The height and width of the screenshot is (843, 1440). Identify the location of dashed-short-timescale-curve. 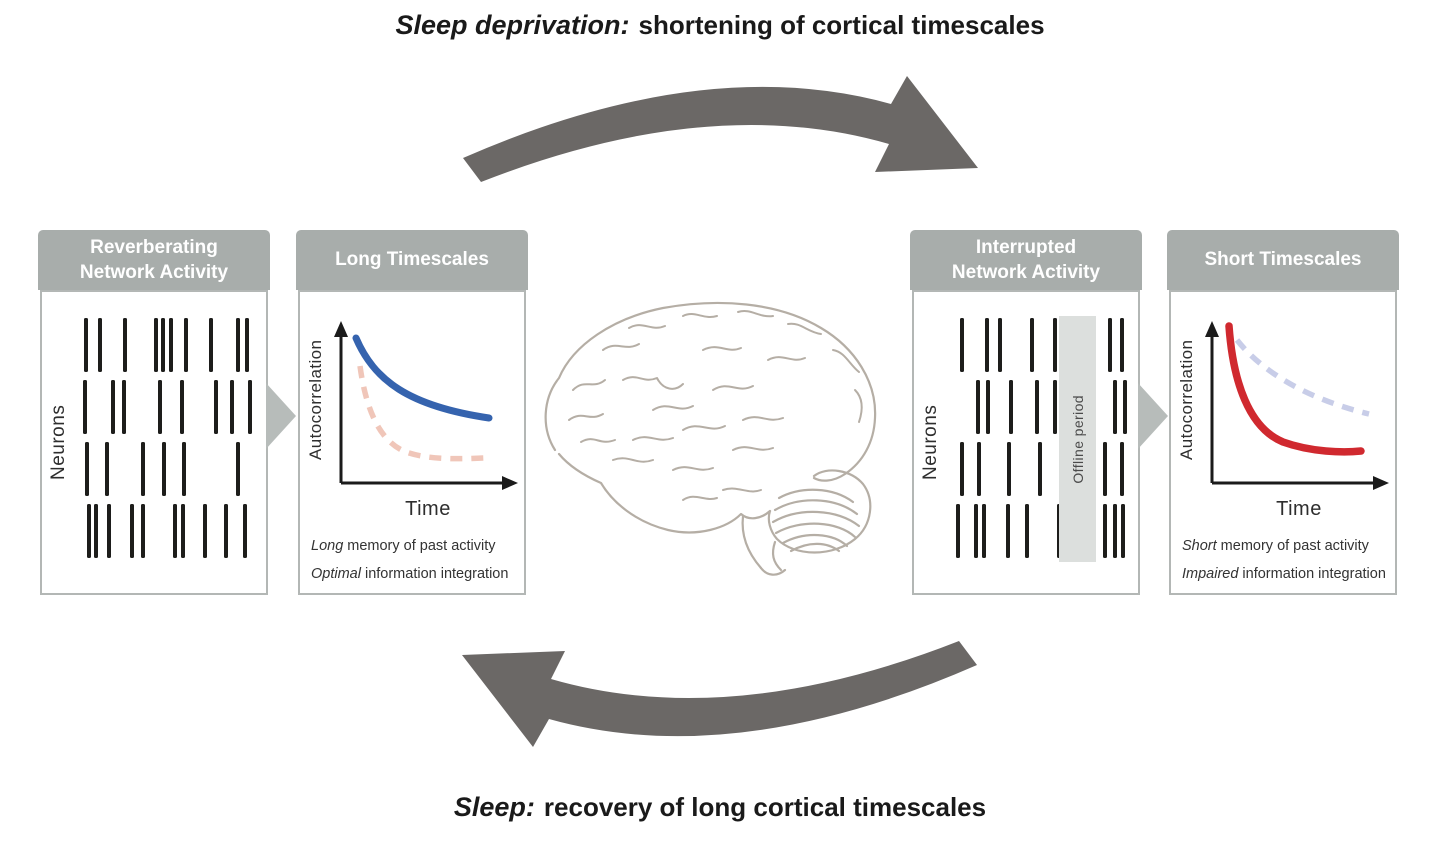
(421, 413).